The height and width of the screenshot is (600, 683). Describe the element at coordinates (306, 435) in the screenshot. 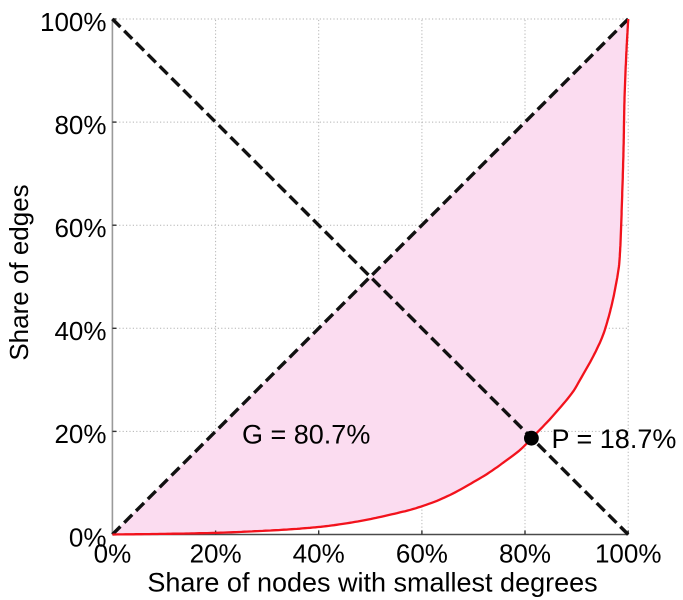

I see `svg-text: G = 80.7%` at that location.